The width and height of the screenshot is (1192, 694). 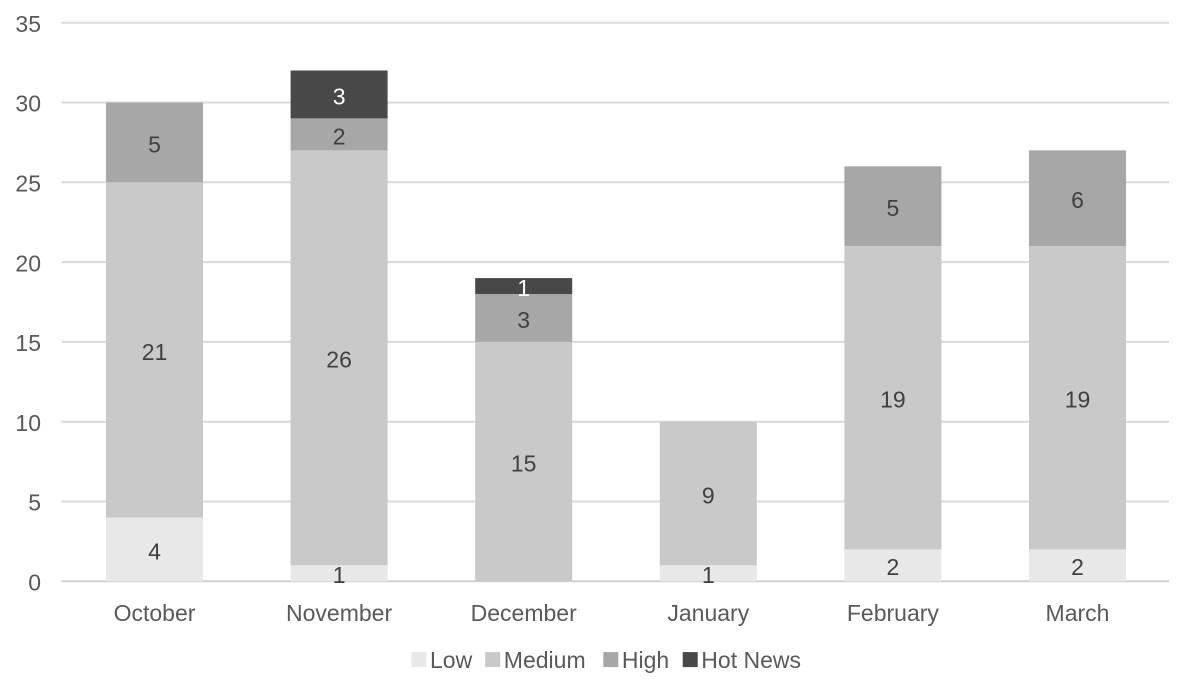 I want to click on svg-text: 25, so click(x=28, y=184).